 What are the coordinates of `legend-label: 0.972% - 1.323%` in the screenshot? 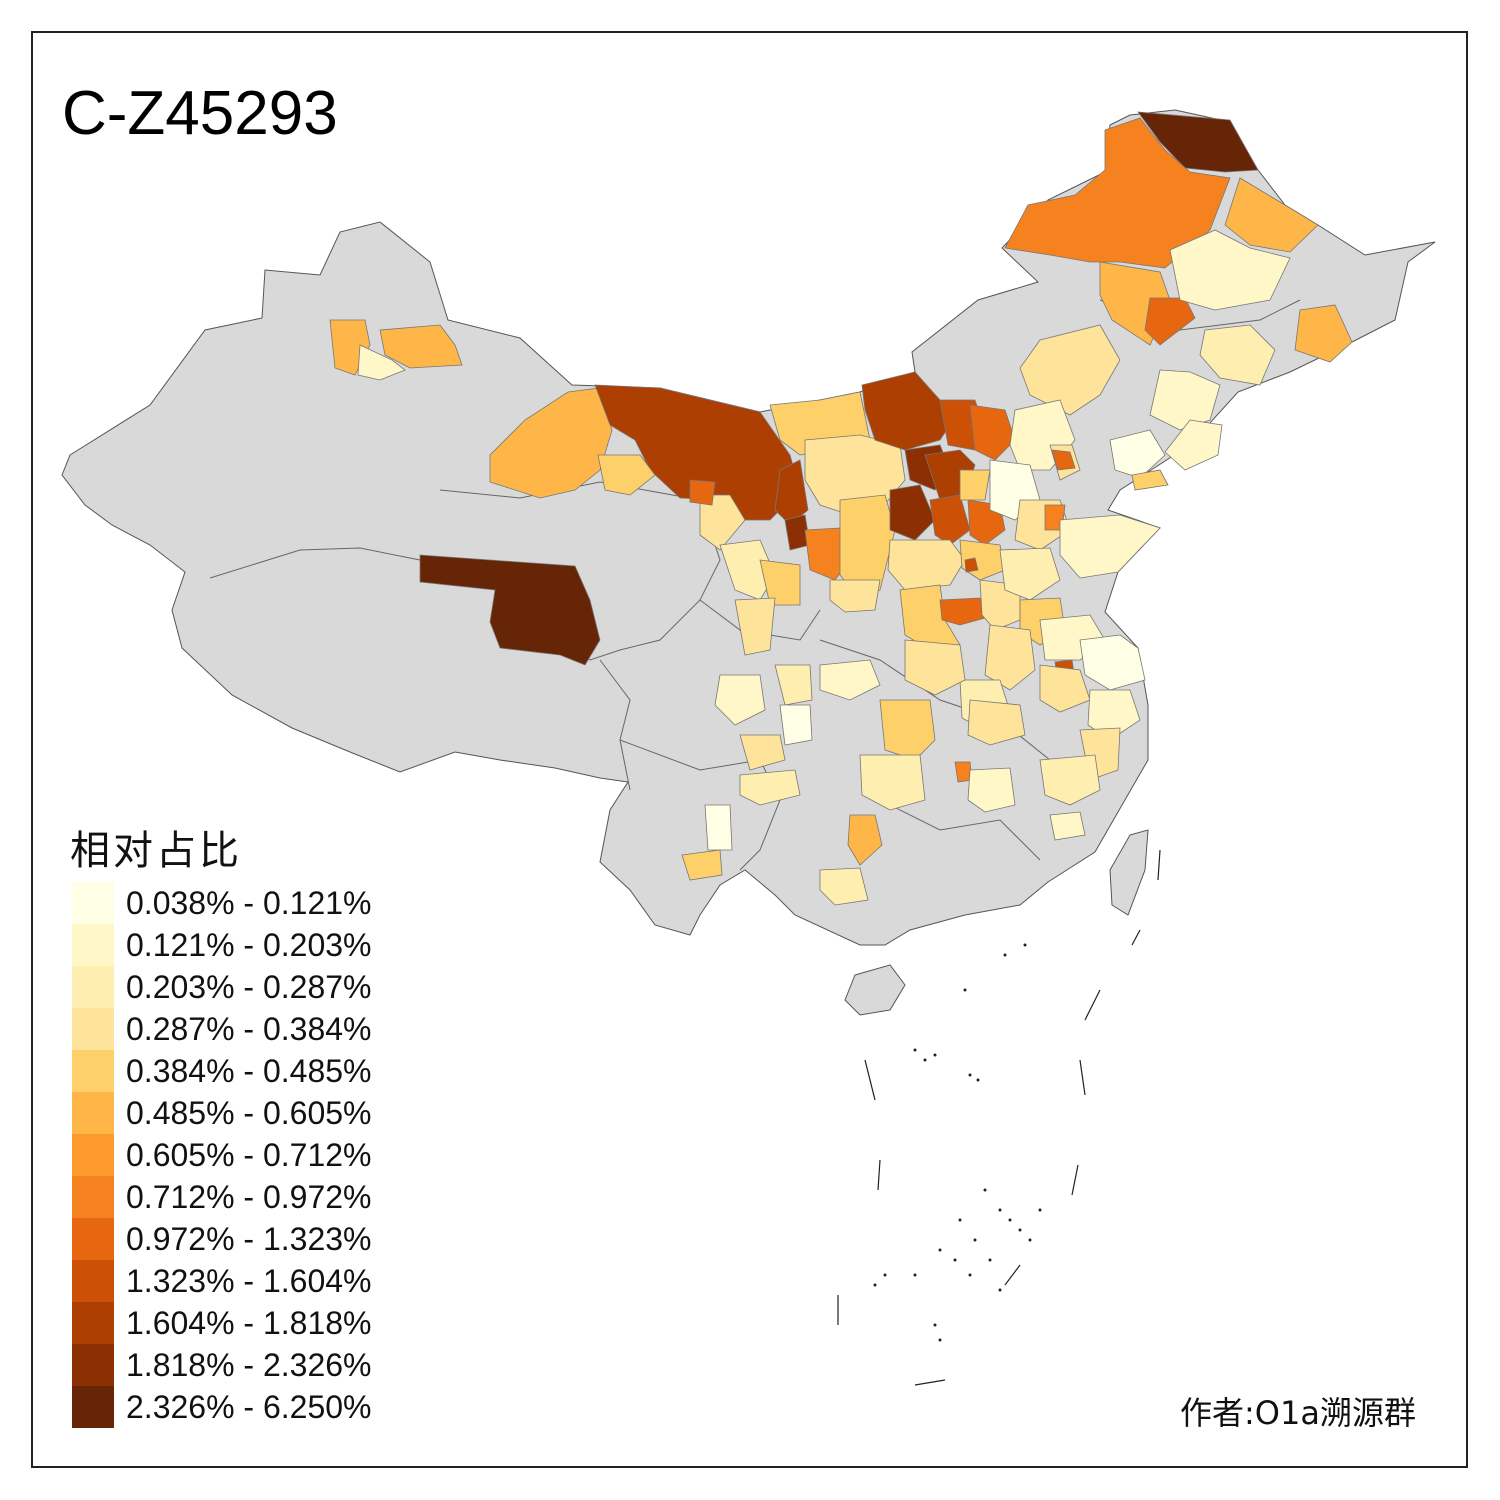 It's located at (249, 1239).